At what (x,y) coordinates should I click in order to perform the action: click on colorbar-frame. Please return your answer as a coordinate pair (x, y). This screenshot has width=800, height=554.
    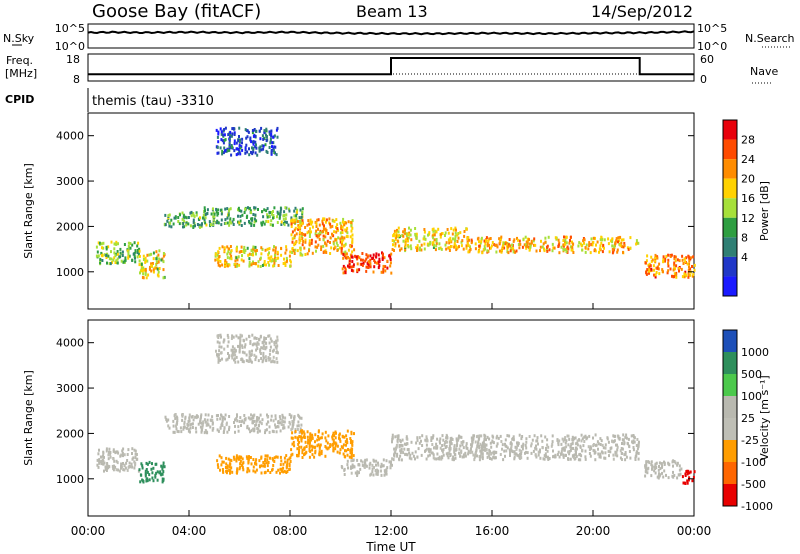
    Looking at the image, I should click on (730, 208).